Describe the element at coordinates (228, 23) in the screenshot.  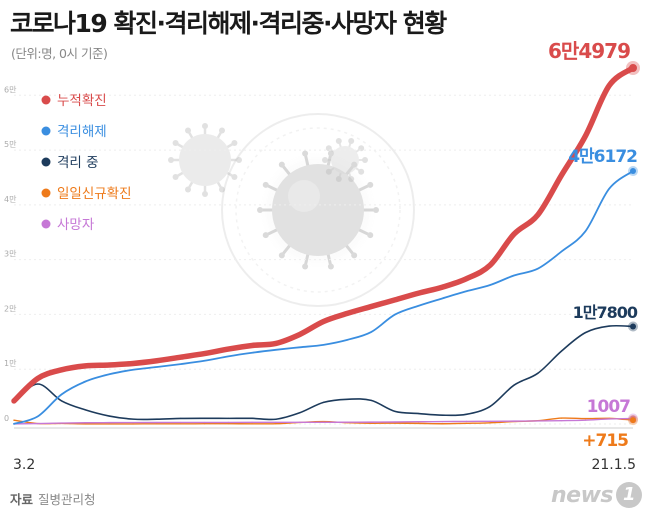
I see `page-title: 코로나19 확진·격리해제·격리중·사망자 현황` at that location.